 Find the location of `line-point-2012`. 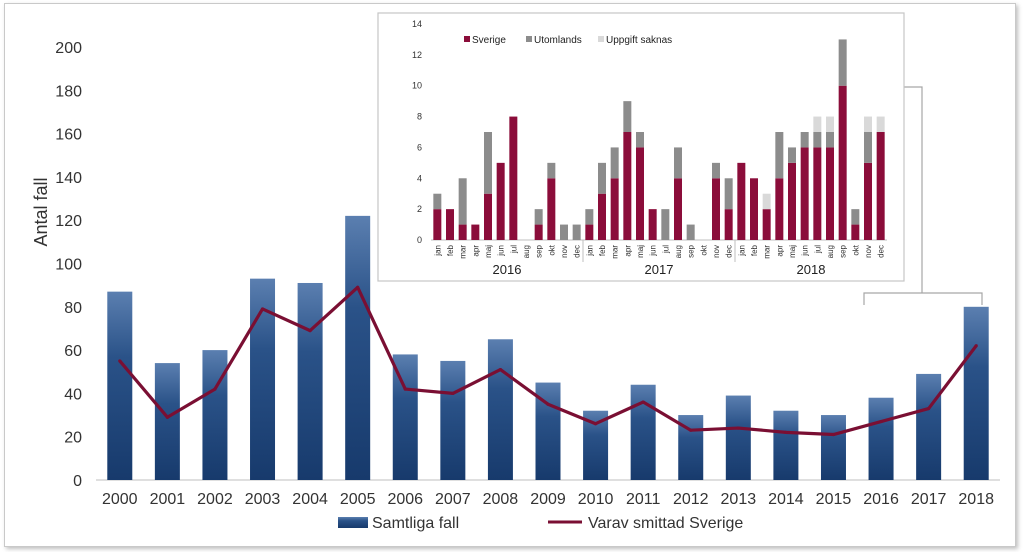

line-point-2012 is located at coordinates (691, 430).